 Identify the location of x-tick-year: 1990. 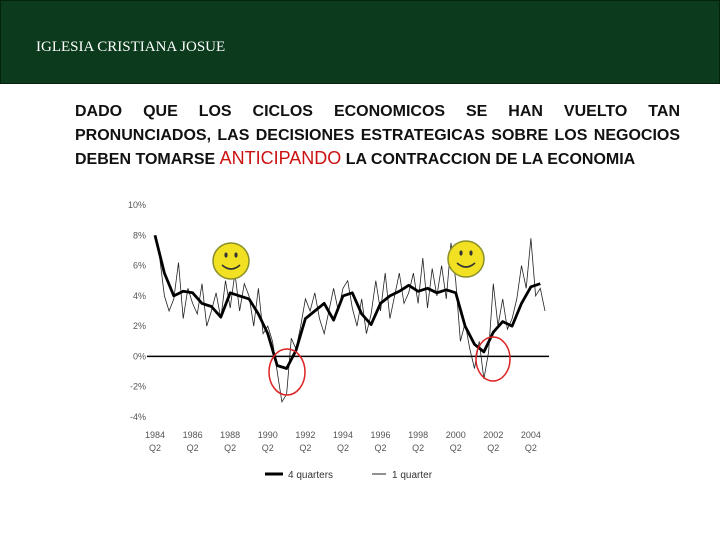
(268, 435).